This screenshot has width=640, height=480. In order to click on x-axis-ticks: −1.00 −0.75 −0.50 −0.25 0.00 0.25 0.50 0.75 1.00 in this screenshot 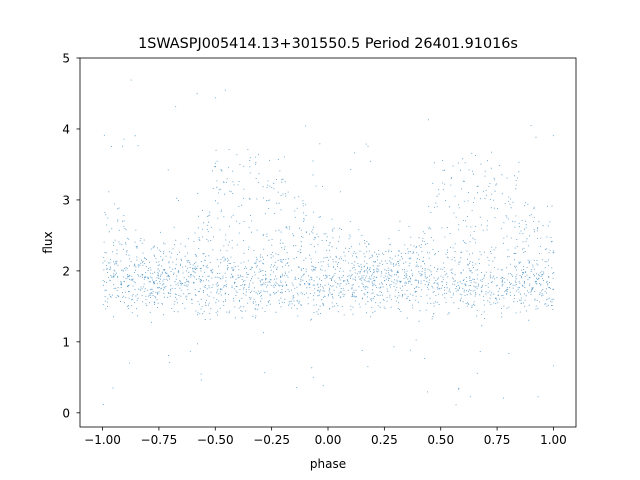, I will do `click(325, 437)`.